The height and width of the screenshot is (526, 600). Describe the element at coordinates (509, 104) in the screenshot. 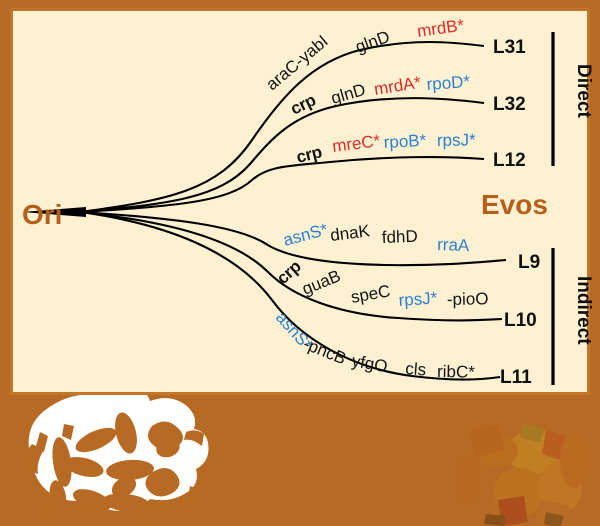

I see `tip-label: L32` at that location.